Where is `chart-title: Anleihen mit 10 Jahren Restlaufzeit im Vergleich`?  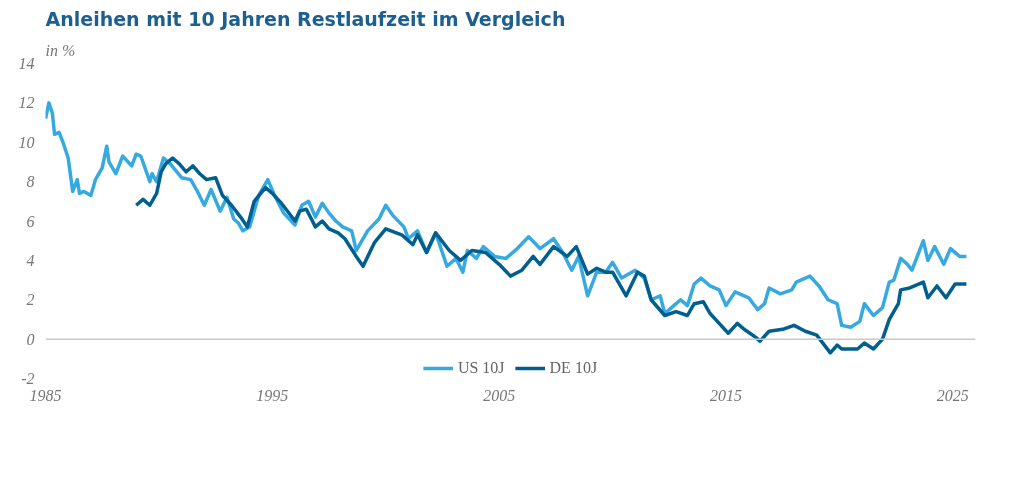 chart-title: Anleihen mit 10 Jahren Restlaufzeit im Vergleich is located at coordinates (305, 18).